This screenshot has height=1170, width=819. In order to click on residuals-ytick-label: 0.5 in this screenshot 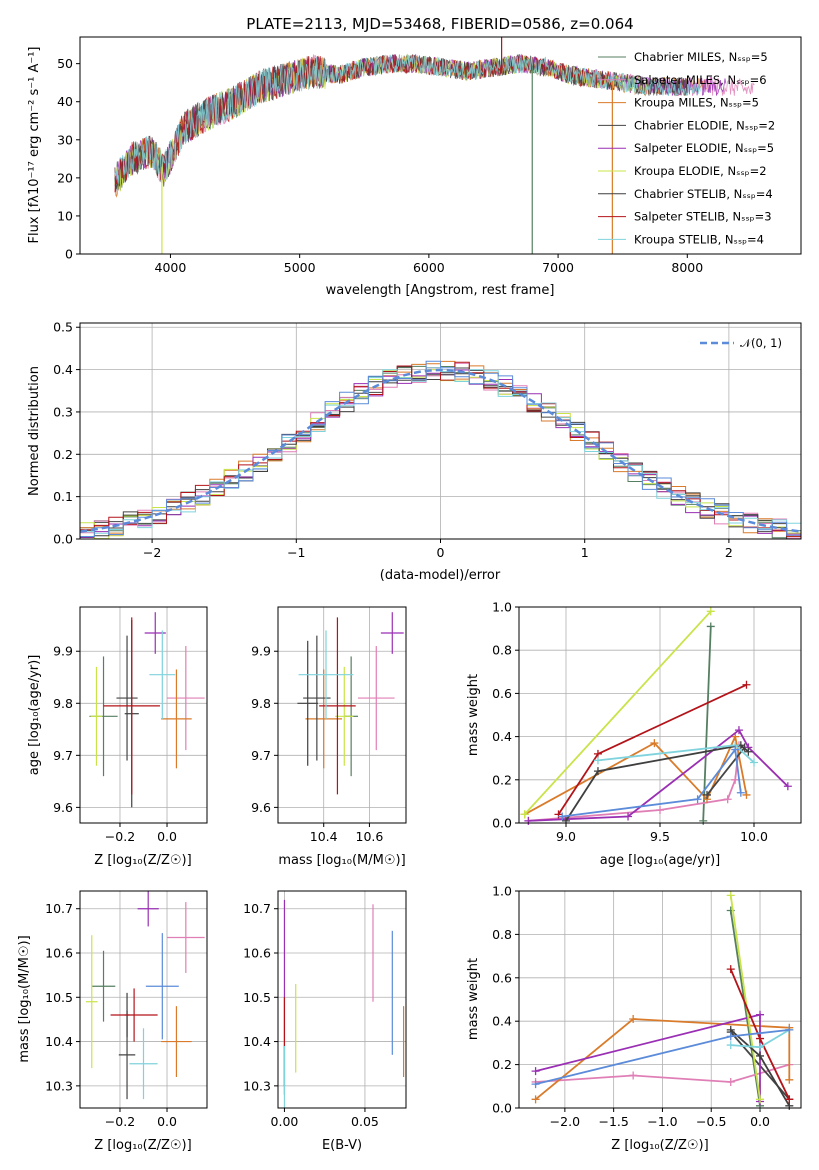, I will do `click(63, 327)`.